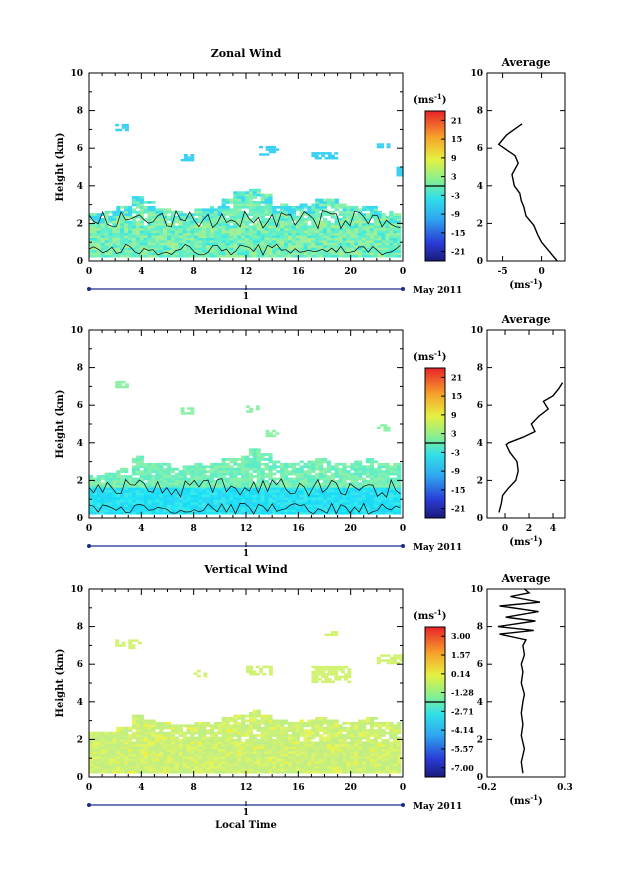 Image resolution: width=624 pixels, height=873 pixels. I want to click on heatmap-title: Zonal Wind, so click(246, 53).